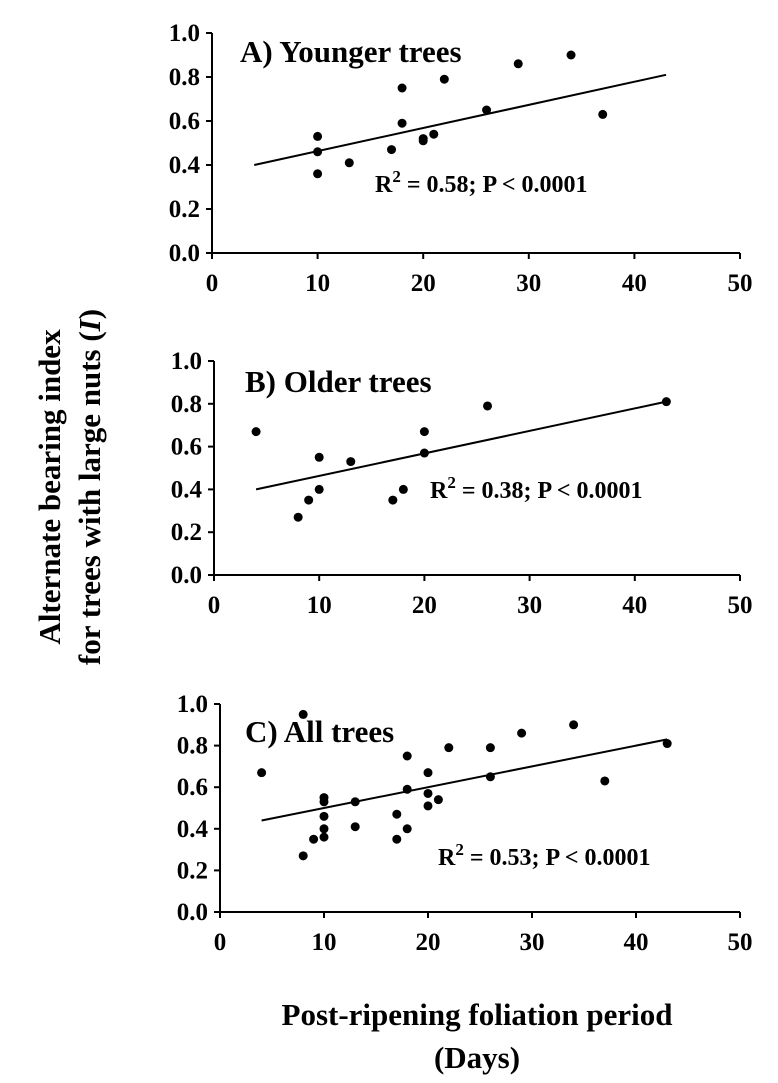 This screenshot has width=778, height=1083. I want to click on panel-b-title: B) Older trees, so click(338, 381).